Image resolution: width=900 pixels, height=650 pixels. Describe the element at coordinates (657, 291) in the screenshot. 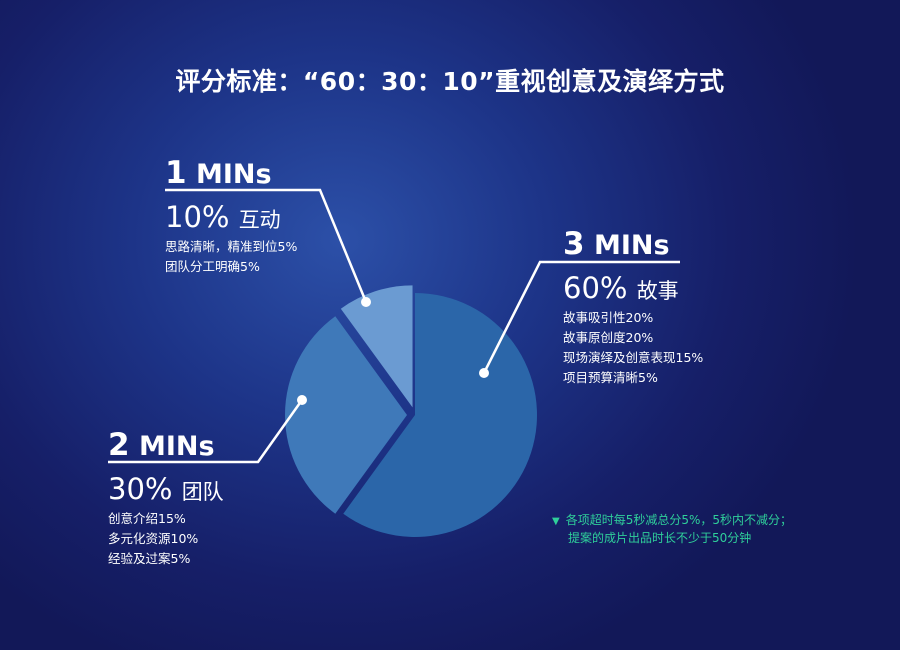

I see `category: 故事` at that location.